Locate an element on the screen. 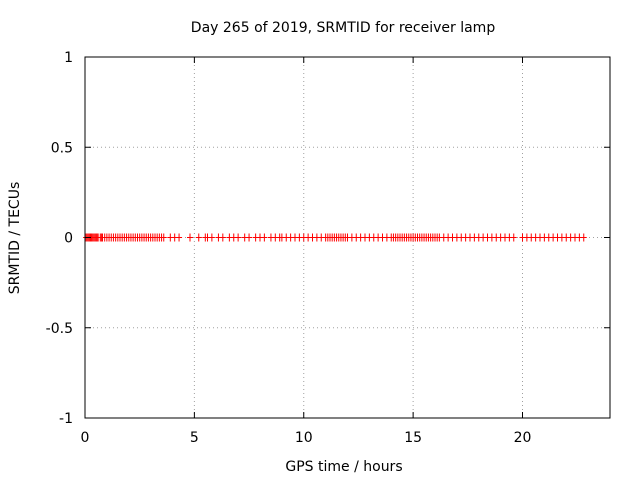 The width and height of the screenshot is (640, 480). x-tick-label: 15 is located at coordinates (413, 438).